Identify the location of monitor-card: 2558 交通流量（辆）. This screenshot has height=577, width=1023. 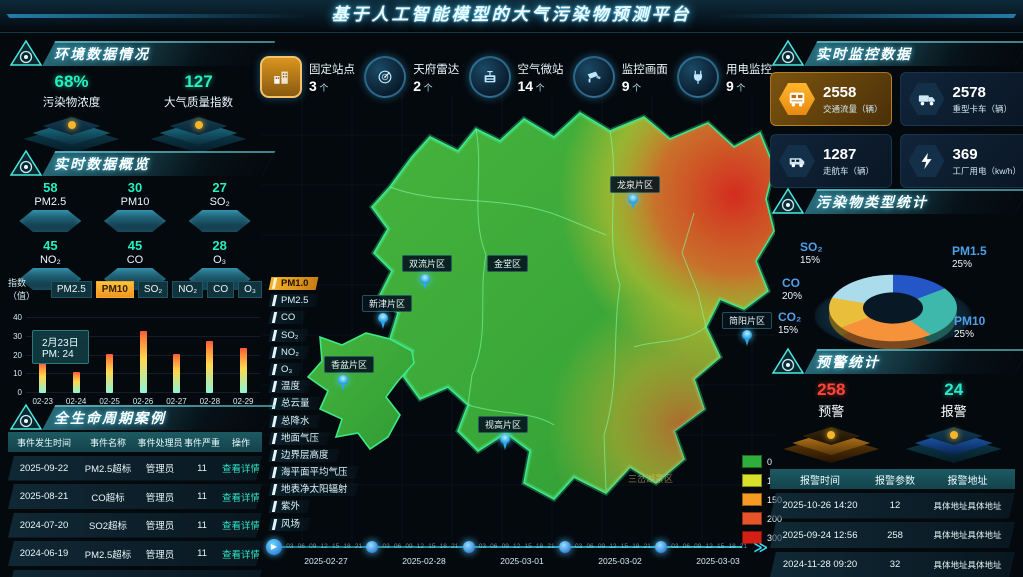
(831, 99).